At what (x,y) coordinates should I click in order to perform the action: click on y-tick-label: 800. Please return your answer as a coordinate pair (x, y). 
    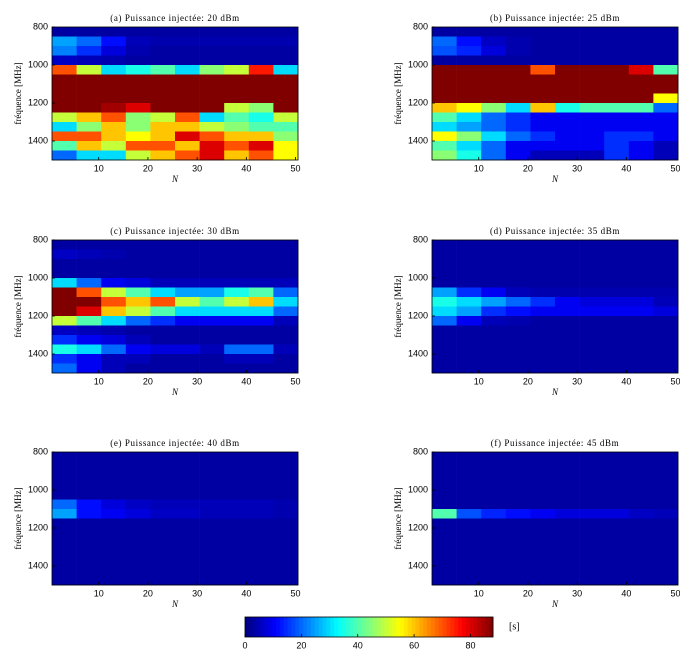
    Looking at the image, I should click on (420, 451).